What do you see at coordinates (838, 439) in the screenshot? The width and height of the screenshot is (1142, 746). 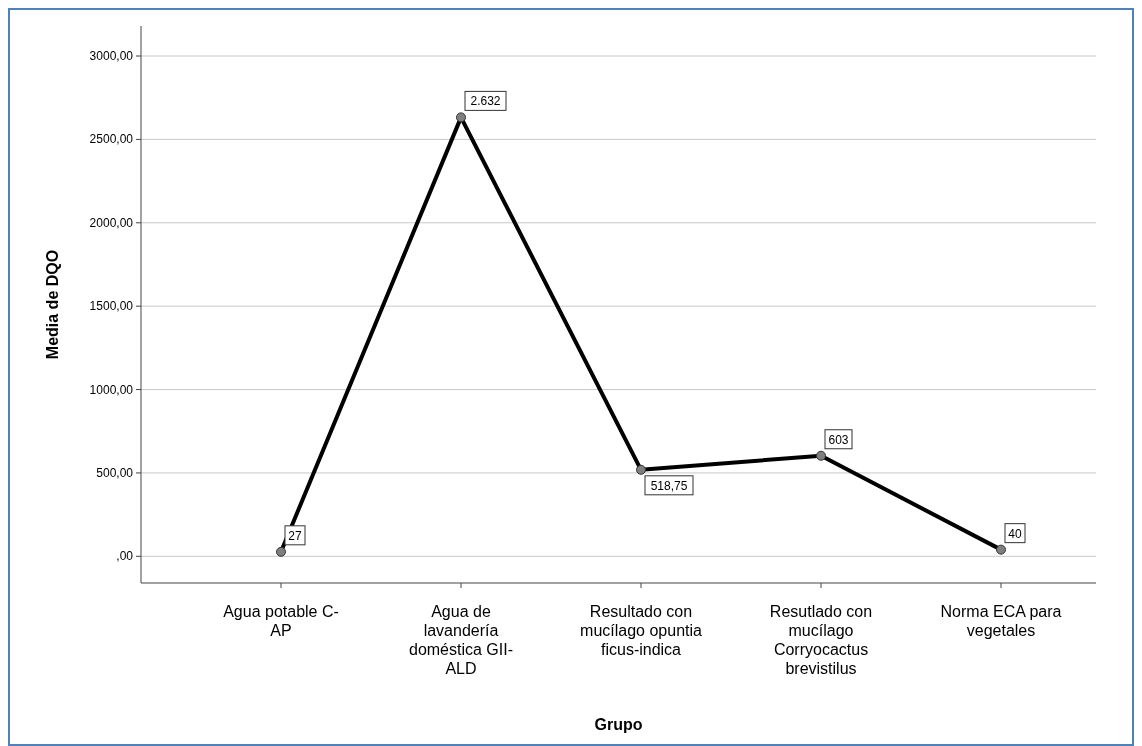 I see `data-label: 603` at bounding box center [838, 439].